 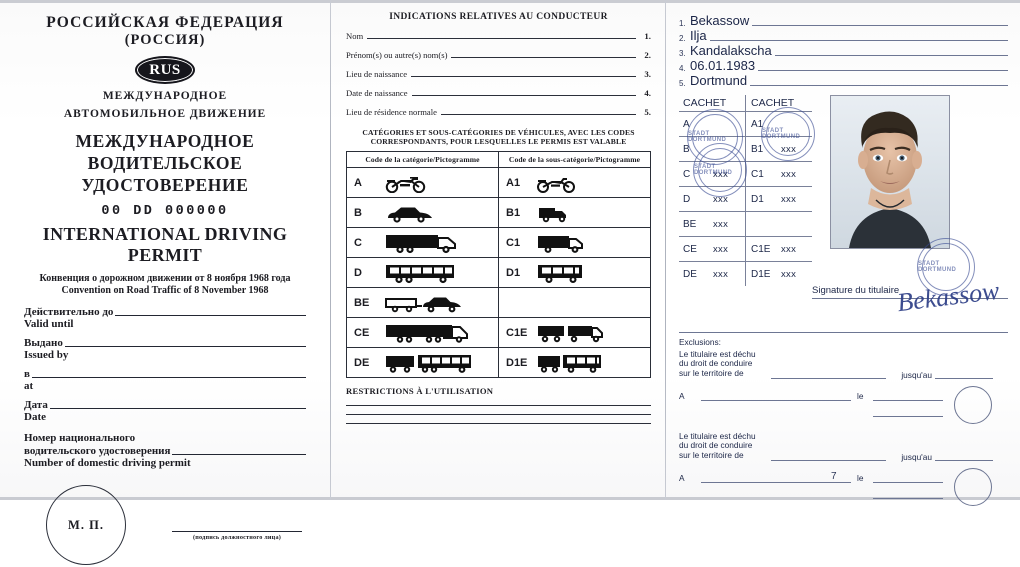 What do you see at coordinates (776, 400) in the screenshot?
I see `exclusion1-a-input` at bounding box center [776, 400].